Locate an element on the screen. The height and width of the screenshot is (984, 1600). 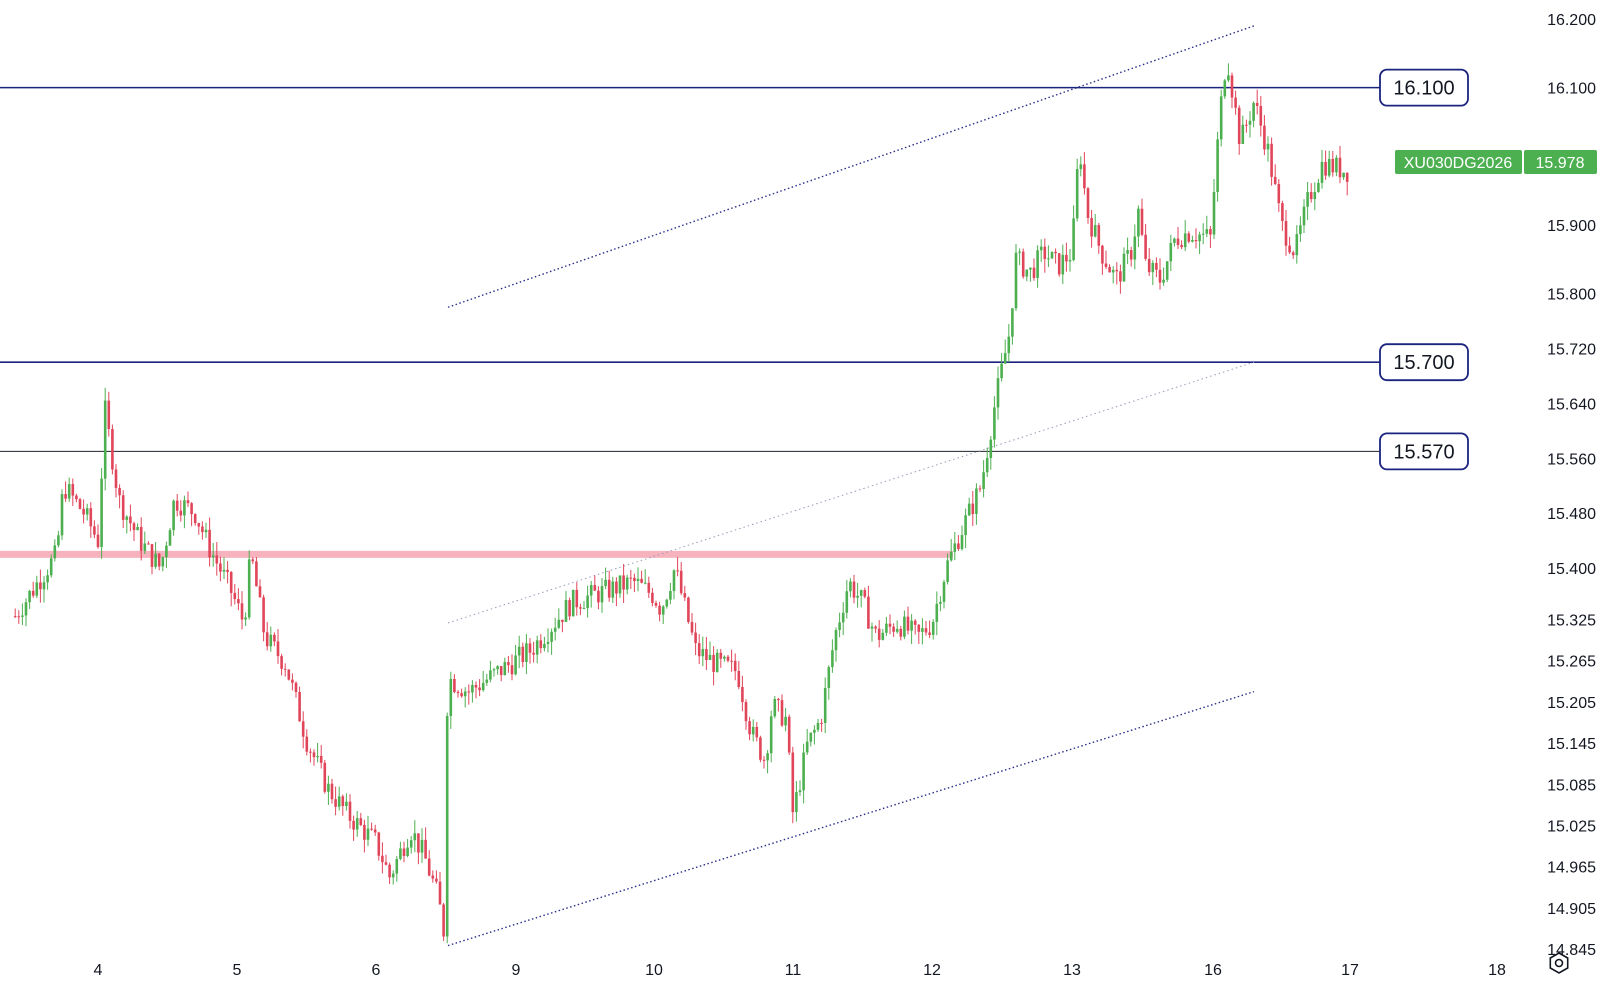
level-label-text: 16.100 is located at coordinates (1423, 89).